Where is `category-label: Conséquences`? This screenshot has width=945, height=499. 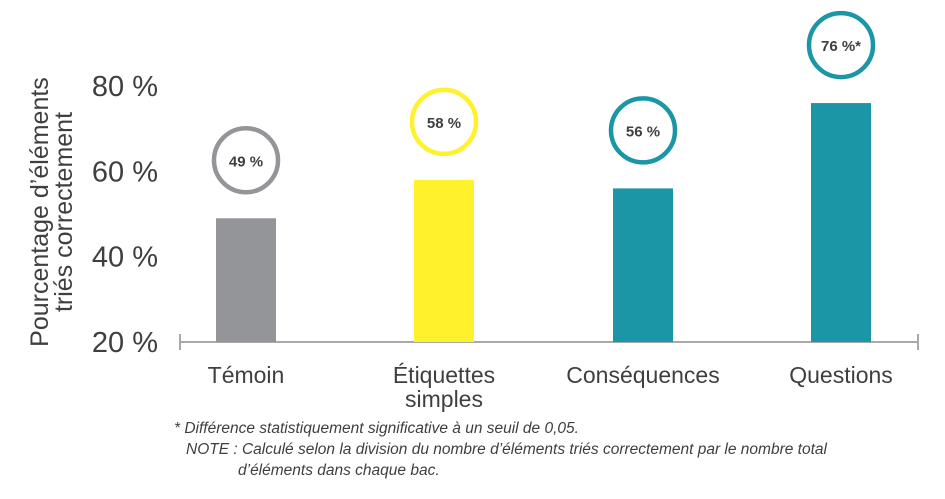
category-label: Conséquences is located at coordinates (642, 375).